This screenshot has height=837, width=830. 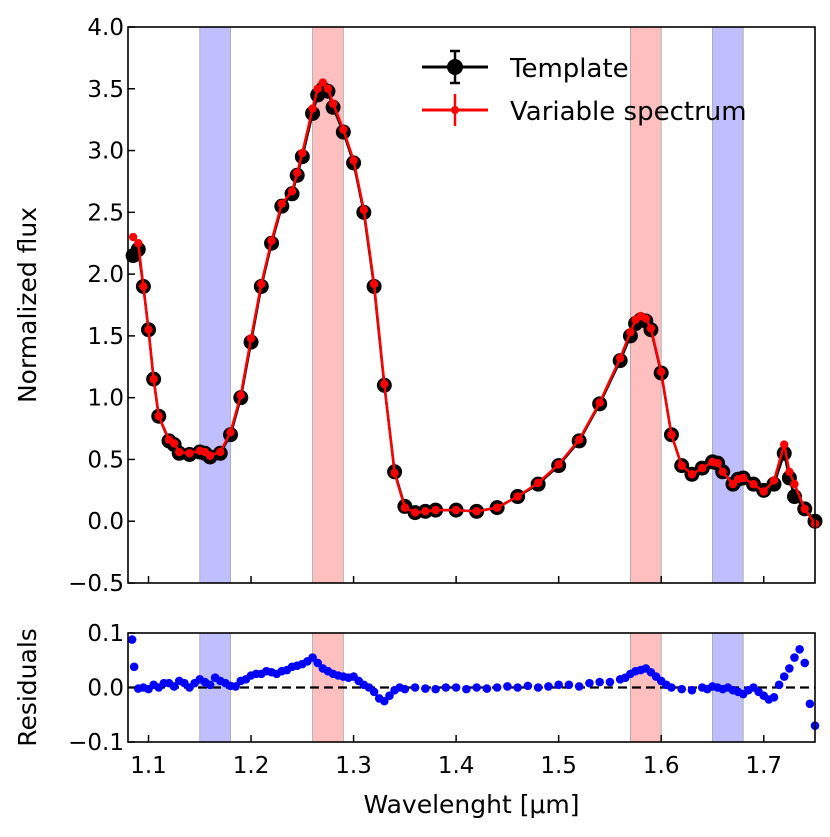 I want to click on legend-template-entry: Template, so click(x=525, y=67).